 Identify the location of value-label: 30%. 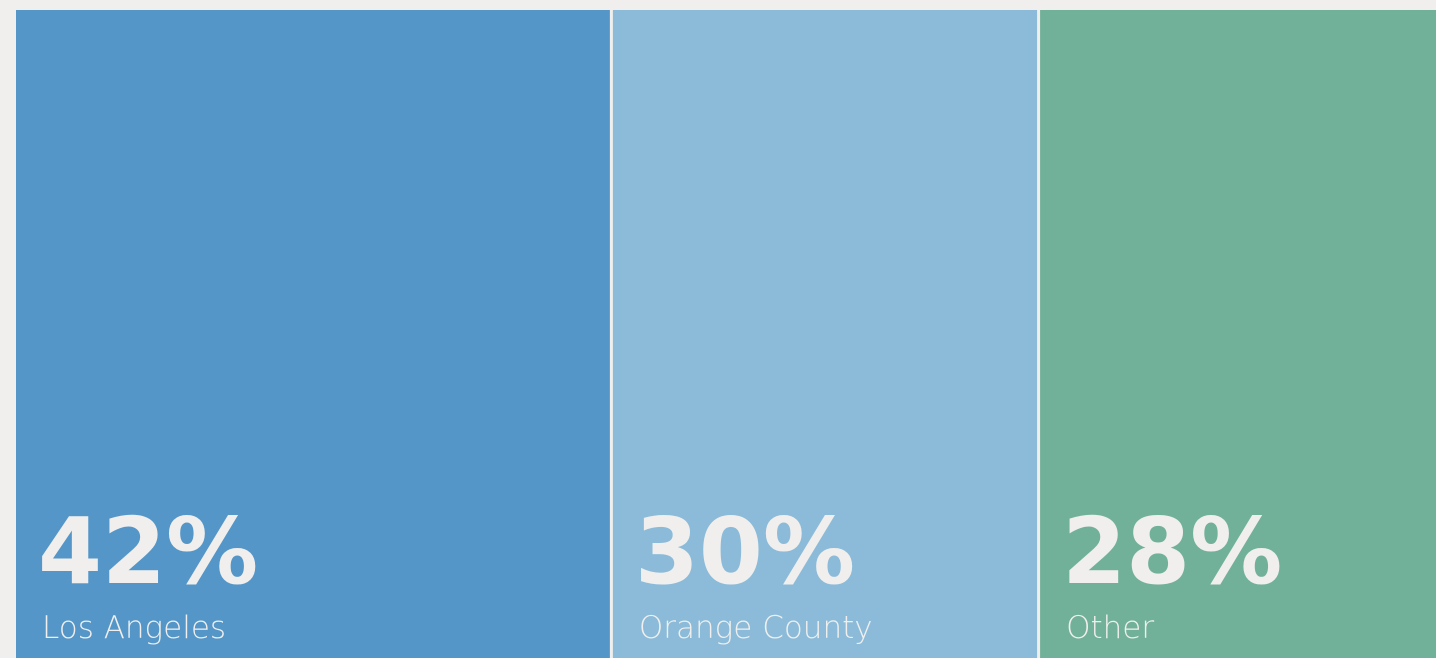
(745, 551).